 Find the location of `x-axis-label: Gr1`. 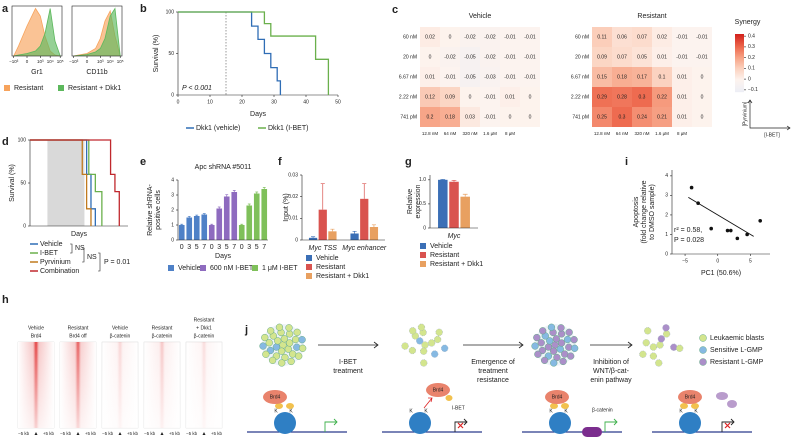

x-axis-label: Gr1 is located at coordinates (37, 72).